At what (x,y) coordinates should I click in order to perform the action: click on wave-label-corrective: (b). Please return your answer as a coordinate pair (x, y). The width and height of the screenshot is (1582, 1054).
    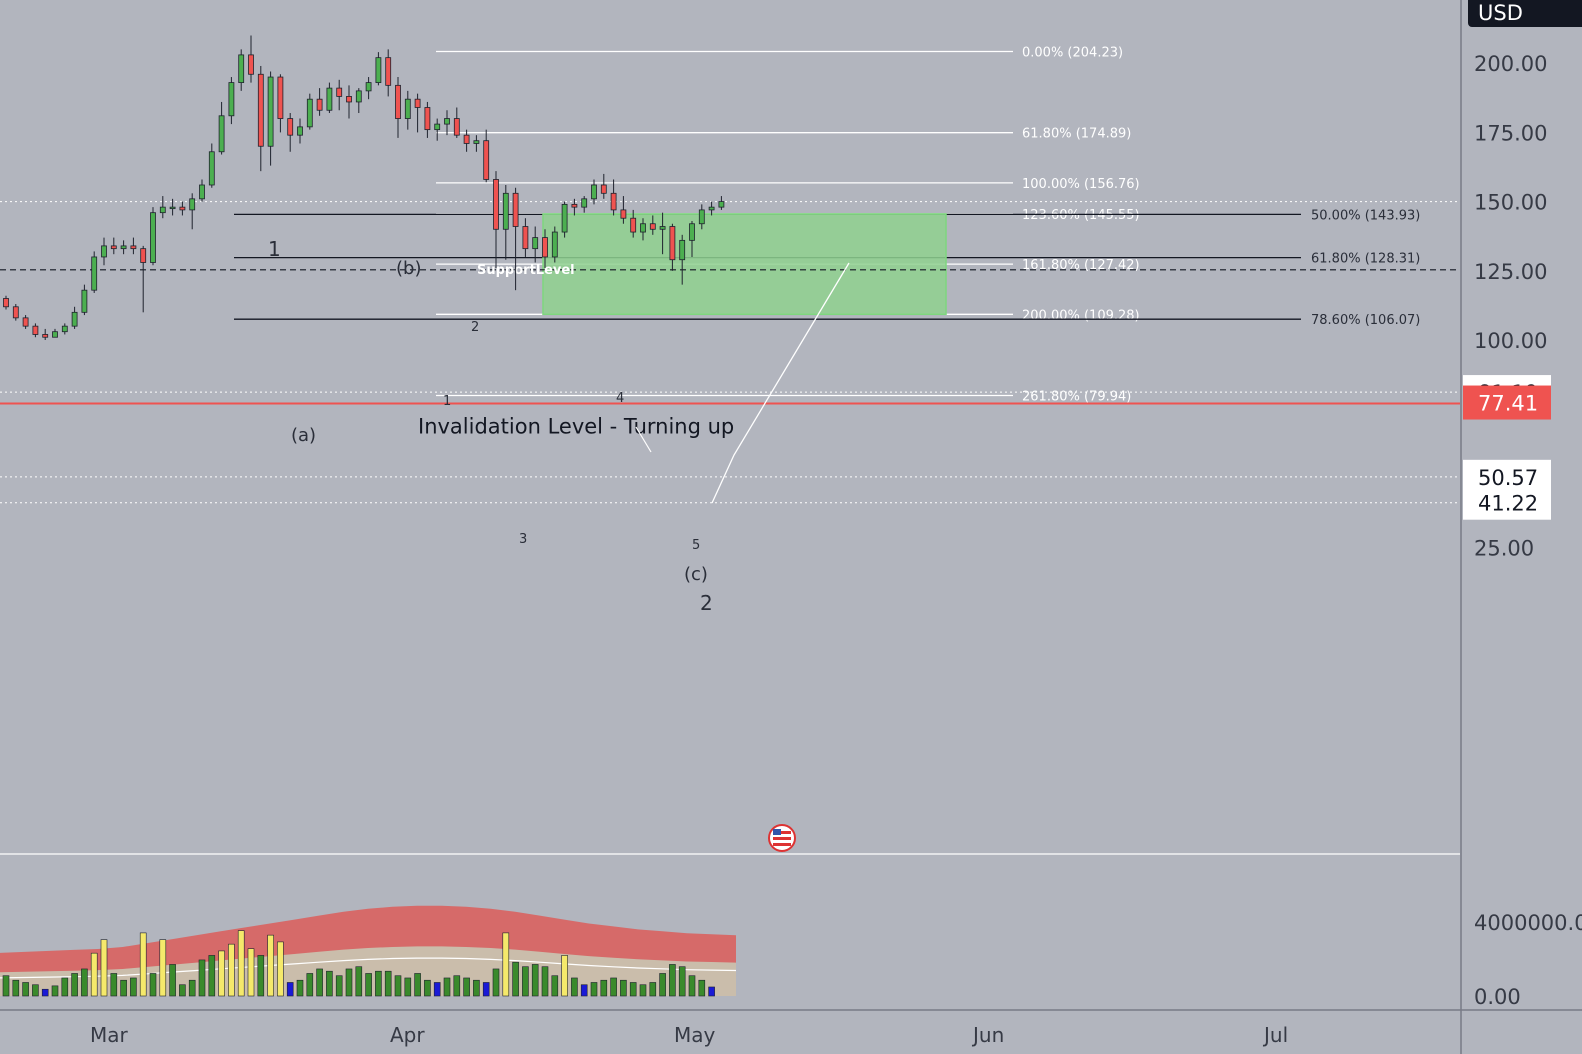
    Looking at the image, I should click on (408, 268).